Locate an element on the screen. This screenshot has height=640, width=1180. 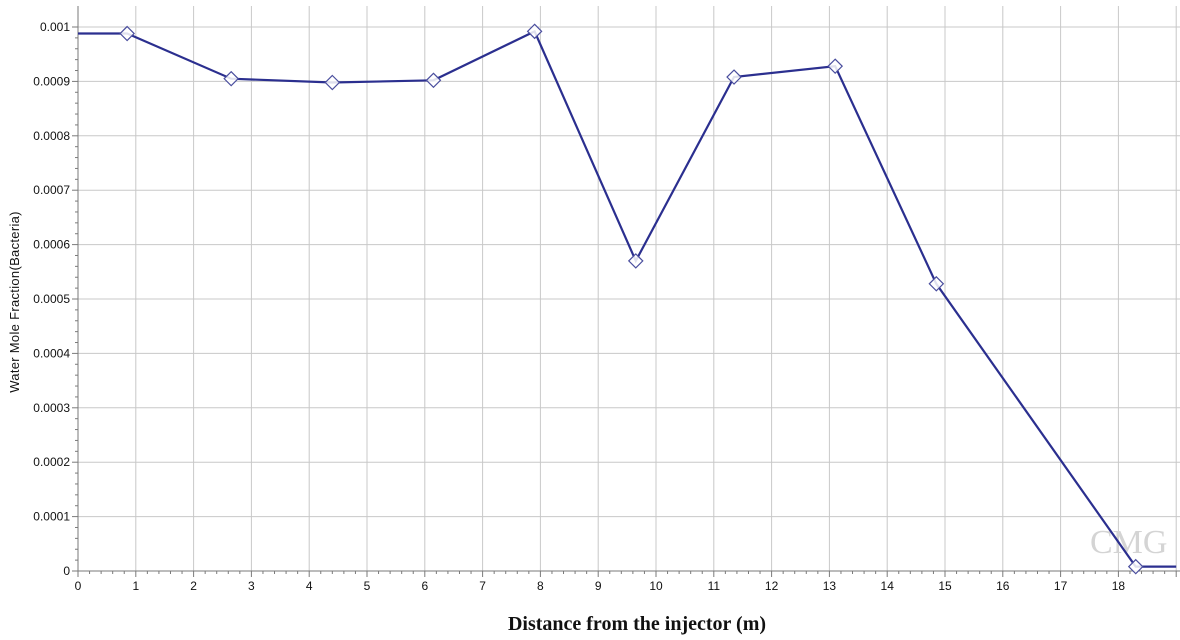
y-tick-label: 0.0005 is located at coordinates (51, 299).